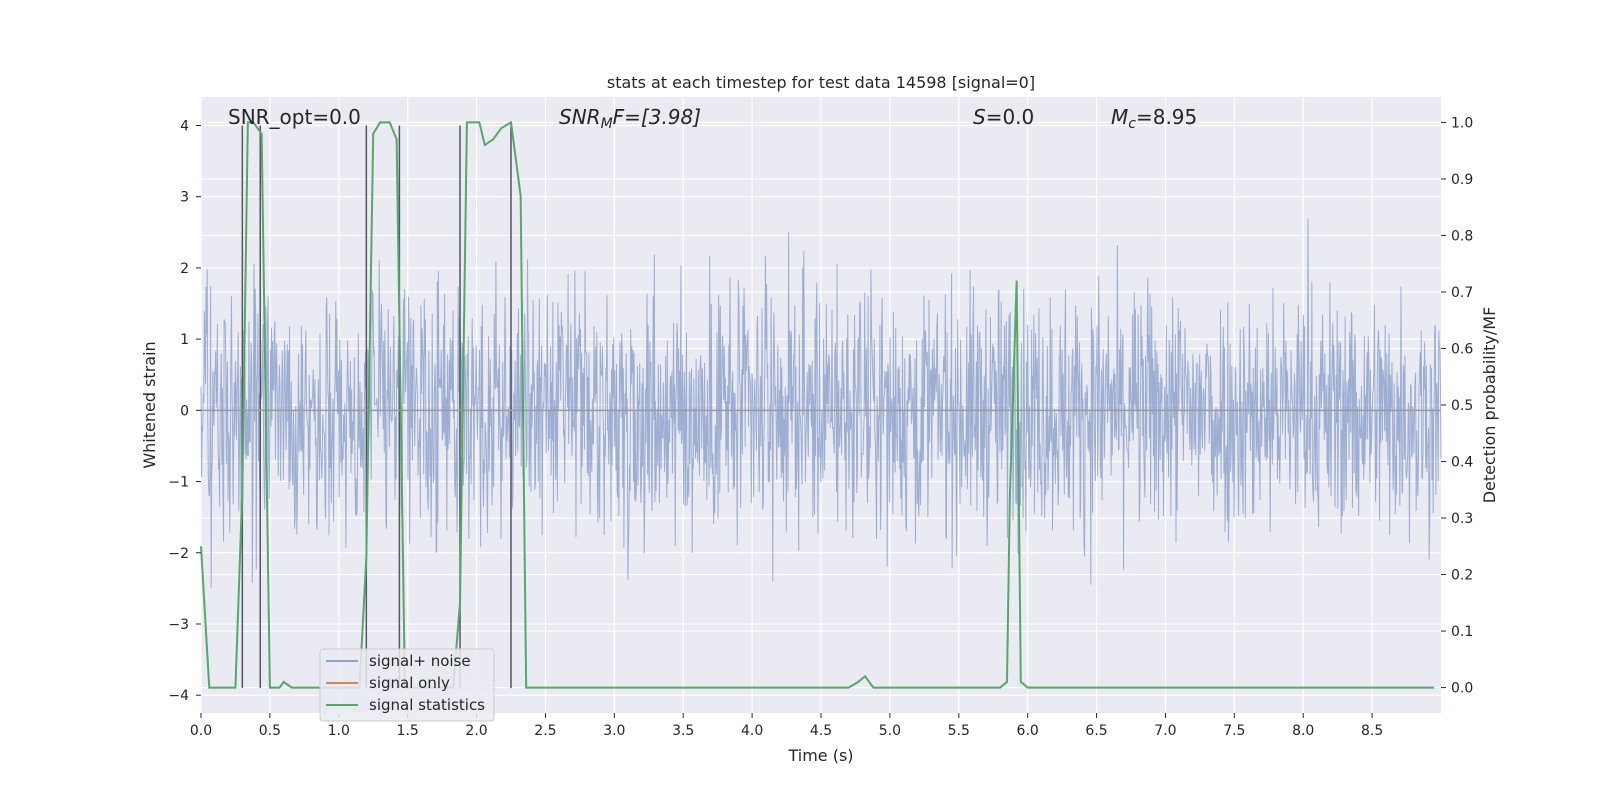 The image size is (1600, 800). Describe the element at coordinates (821, 731) in the screenshot. I see `x-tick-label: 4.5` at that location.